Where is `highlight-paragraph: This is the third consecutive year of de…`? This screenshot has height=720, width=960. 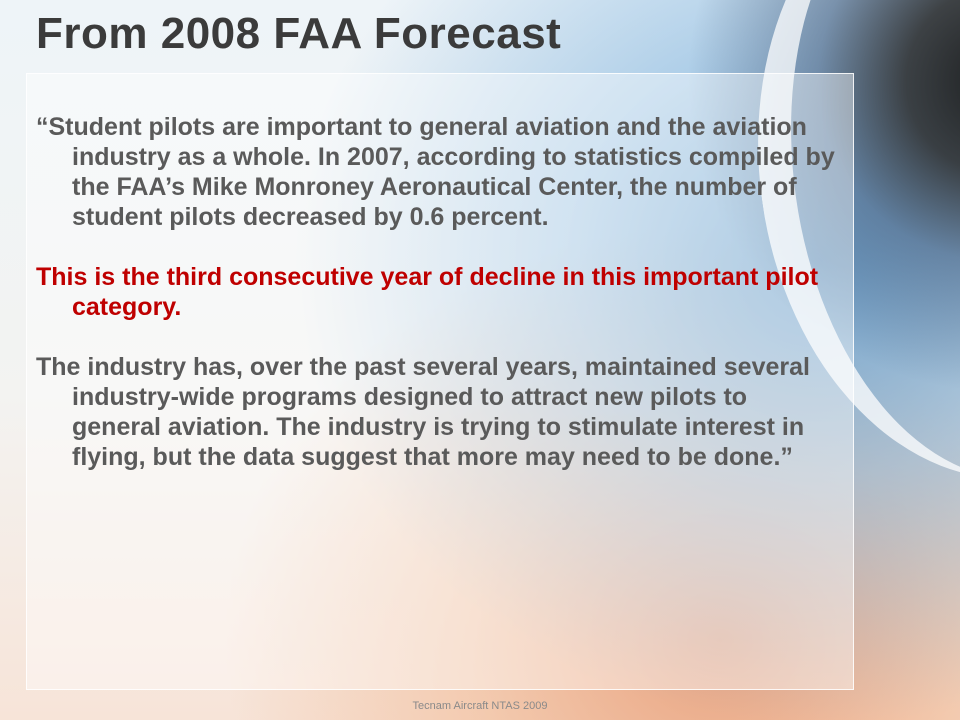 highlight-paragraph: This is the third consecutive year of de… is located at coordinates (427, 292).